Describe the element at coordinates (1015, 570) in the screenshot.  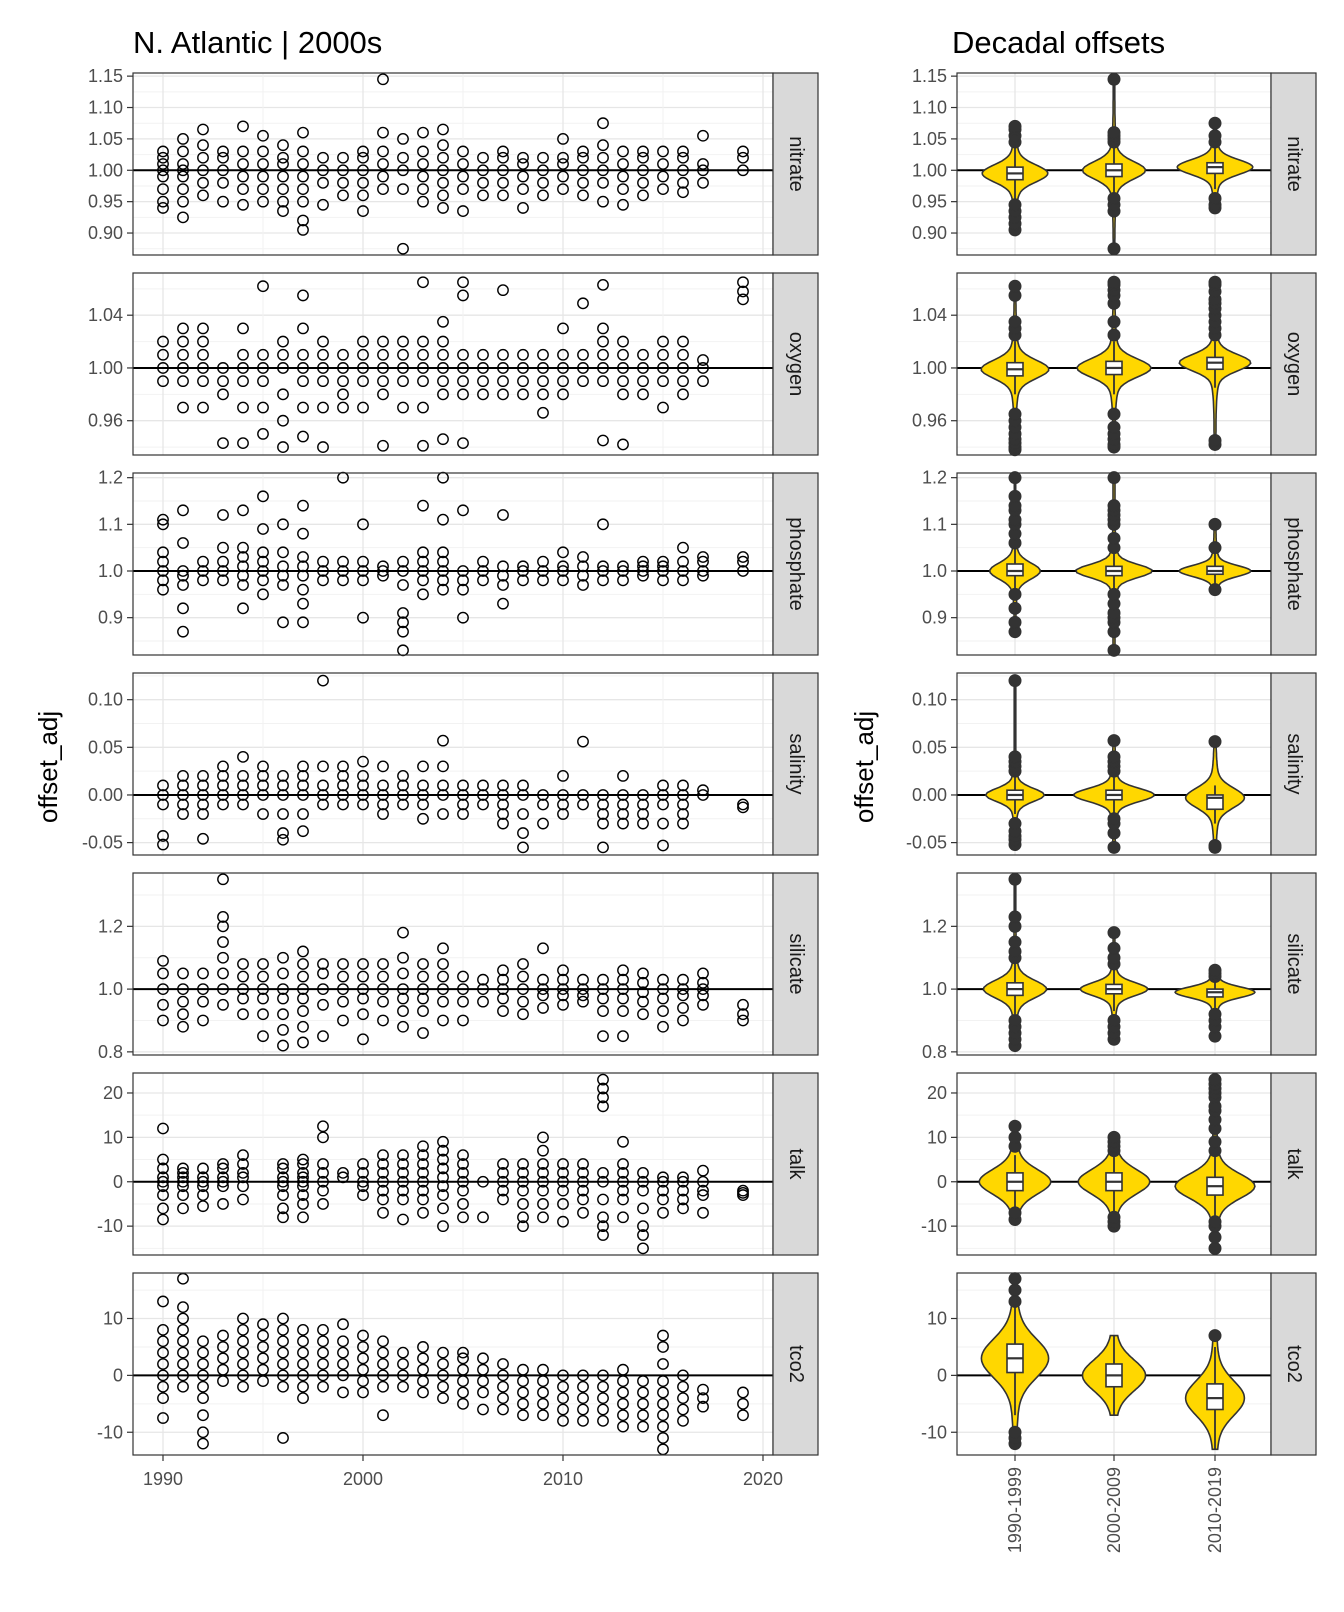
I see `iqr-box` at that location.